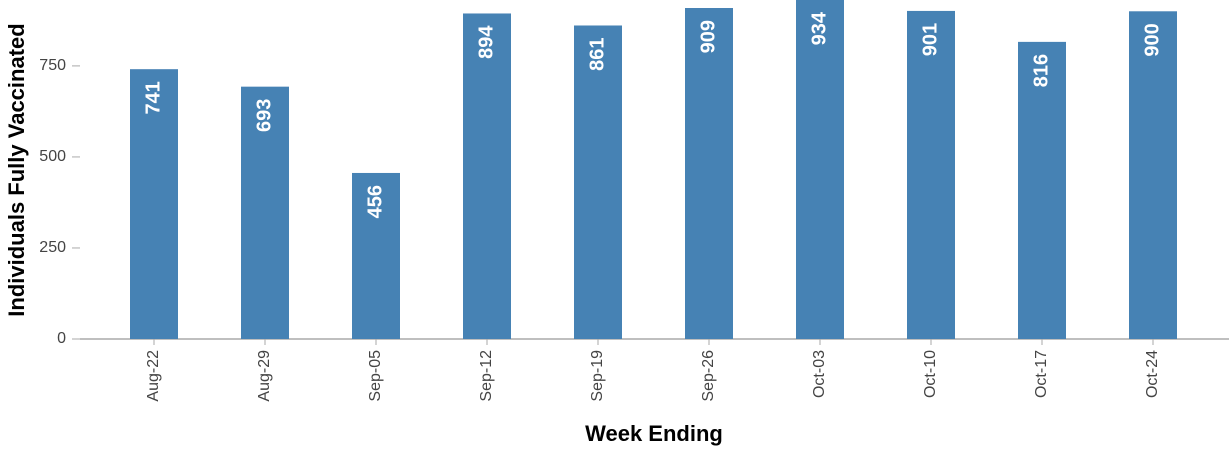 Image resolution: width=1229 pixels, height=449 pixels. I want to click on y-axis-title: Individuals Fully Vaccinated, so click(16, 169).